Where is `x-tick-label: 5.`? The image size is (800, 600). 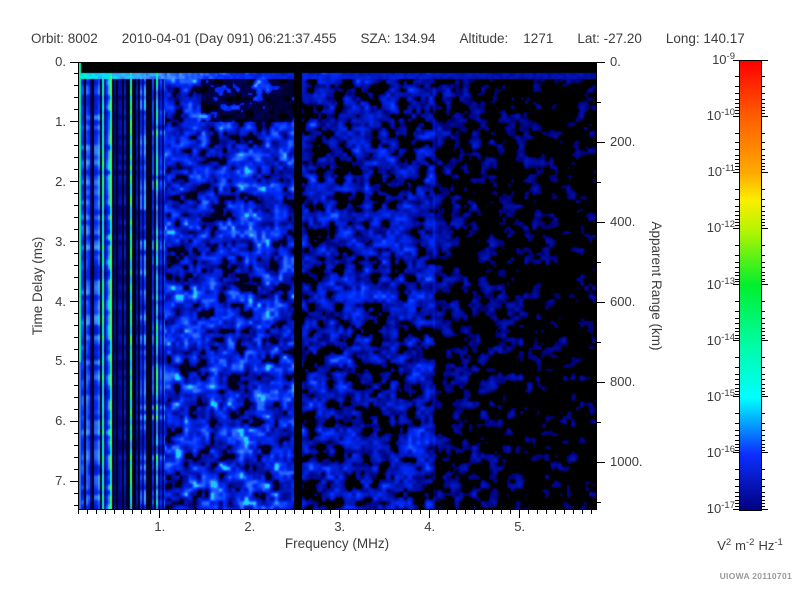 x-tick-label: 5. is located at coordinates (520, 526).